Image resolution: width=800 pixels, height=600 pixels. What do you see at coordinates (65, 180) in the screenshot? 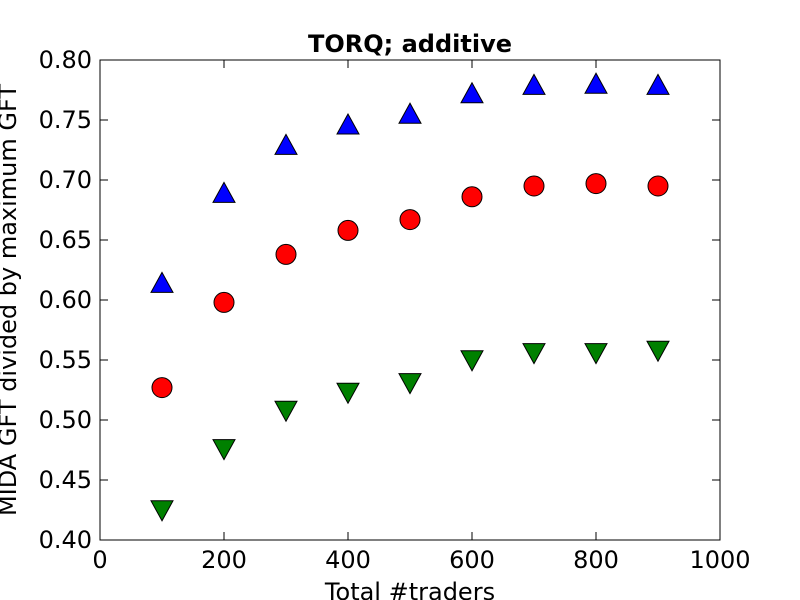
I see `y-tick-label: 0.70` at bounding box center [65, 180].